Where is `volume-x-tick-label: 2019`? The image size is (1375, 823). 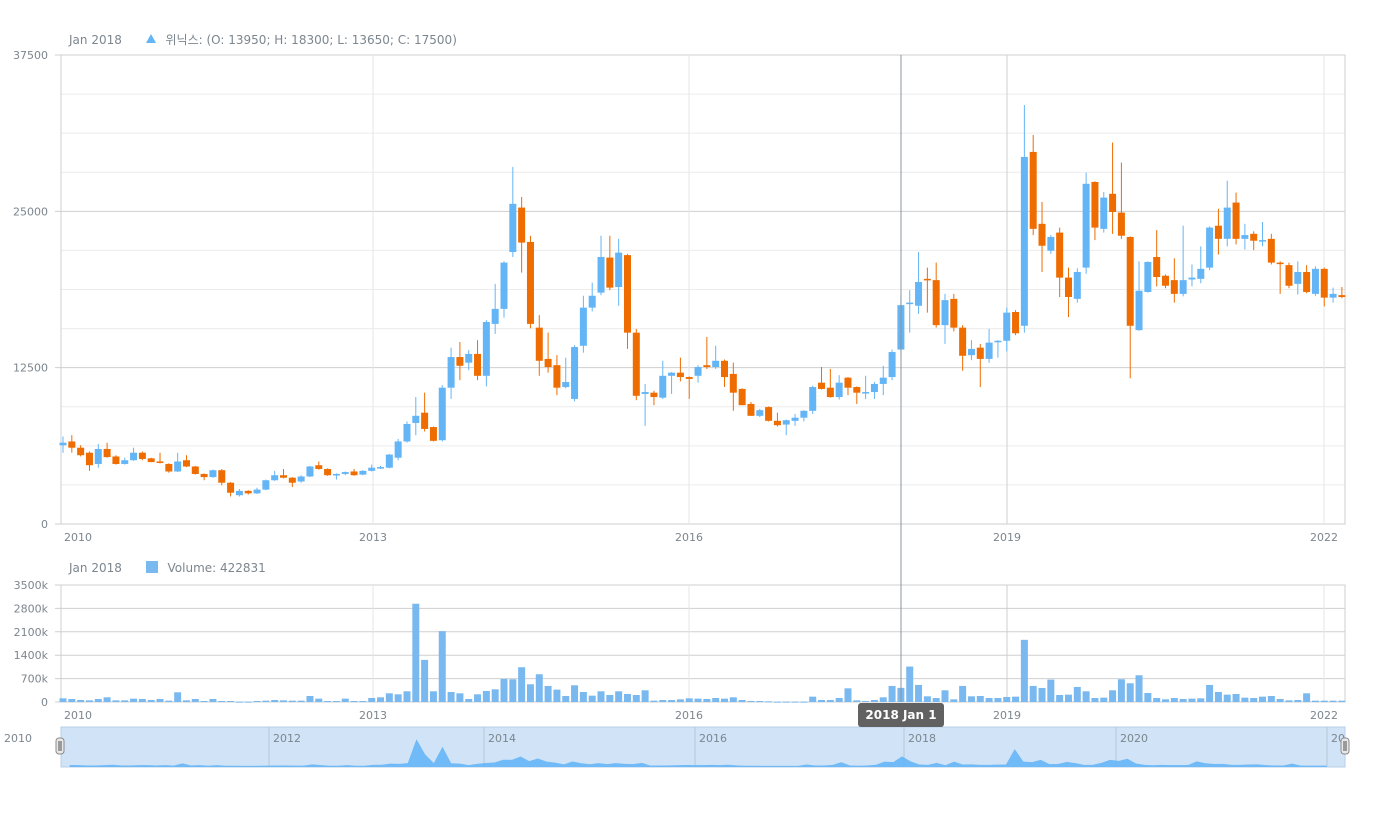
volume-x-tick-label: 2019 is located at coordinates (1007, 715).